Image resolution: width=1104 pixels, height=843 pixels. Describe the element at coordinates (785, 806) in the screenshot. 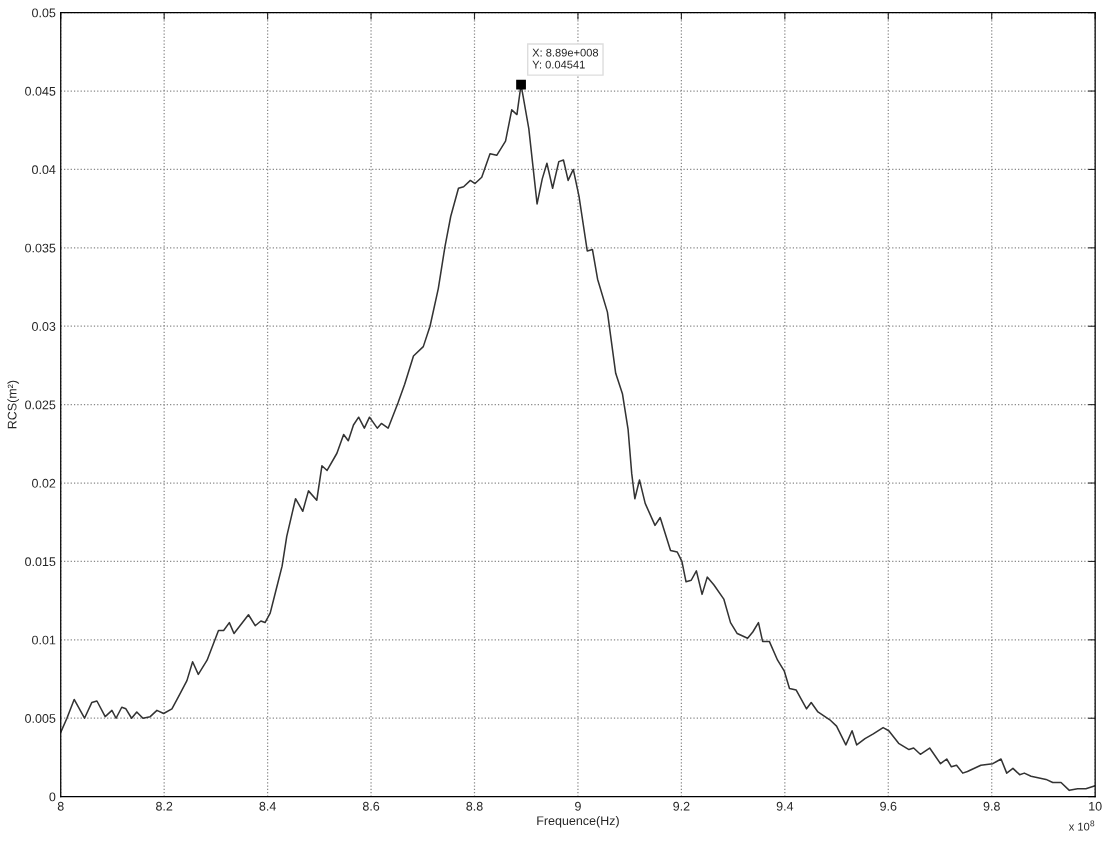

I see `x-tick-label: 9.4` at that location.